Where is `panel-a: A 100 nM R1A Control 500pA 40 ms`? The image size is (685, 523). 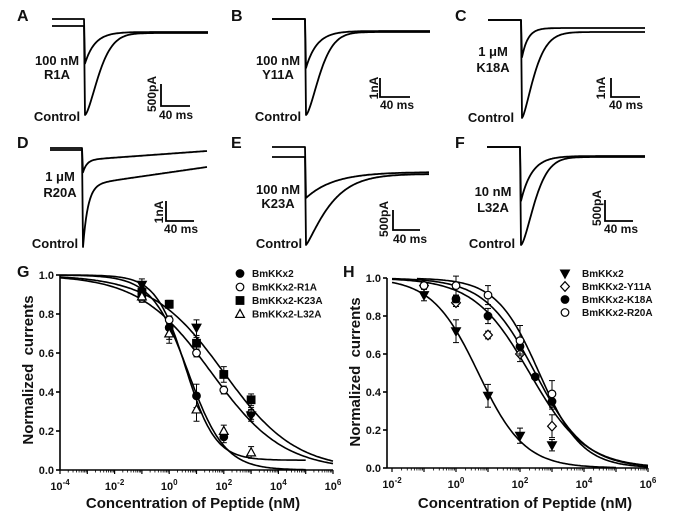
panel-a: A 100 nM R1A Control 500pA 40 ms is located at coordinates (112, 66).